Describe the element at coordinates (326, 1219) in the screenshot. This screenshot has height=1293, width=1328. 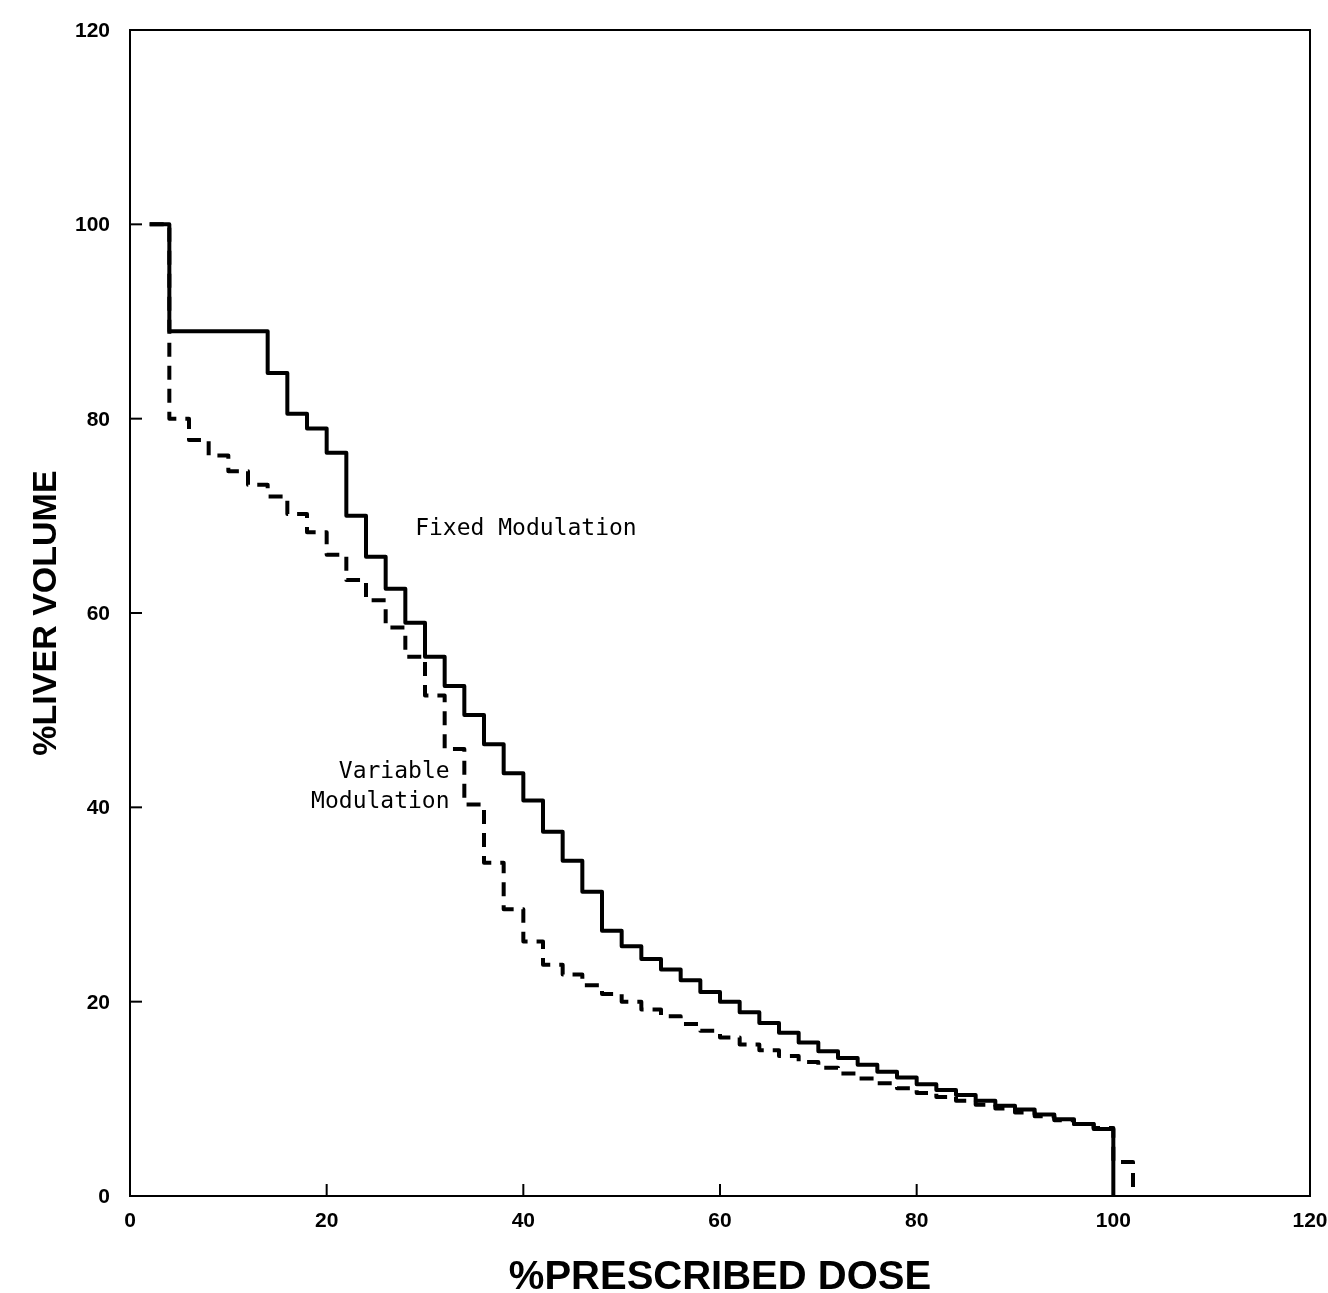
I see `x-tick-label: 20` at that location.